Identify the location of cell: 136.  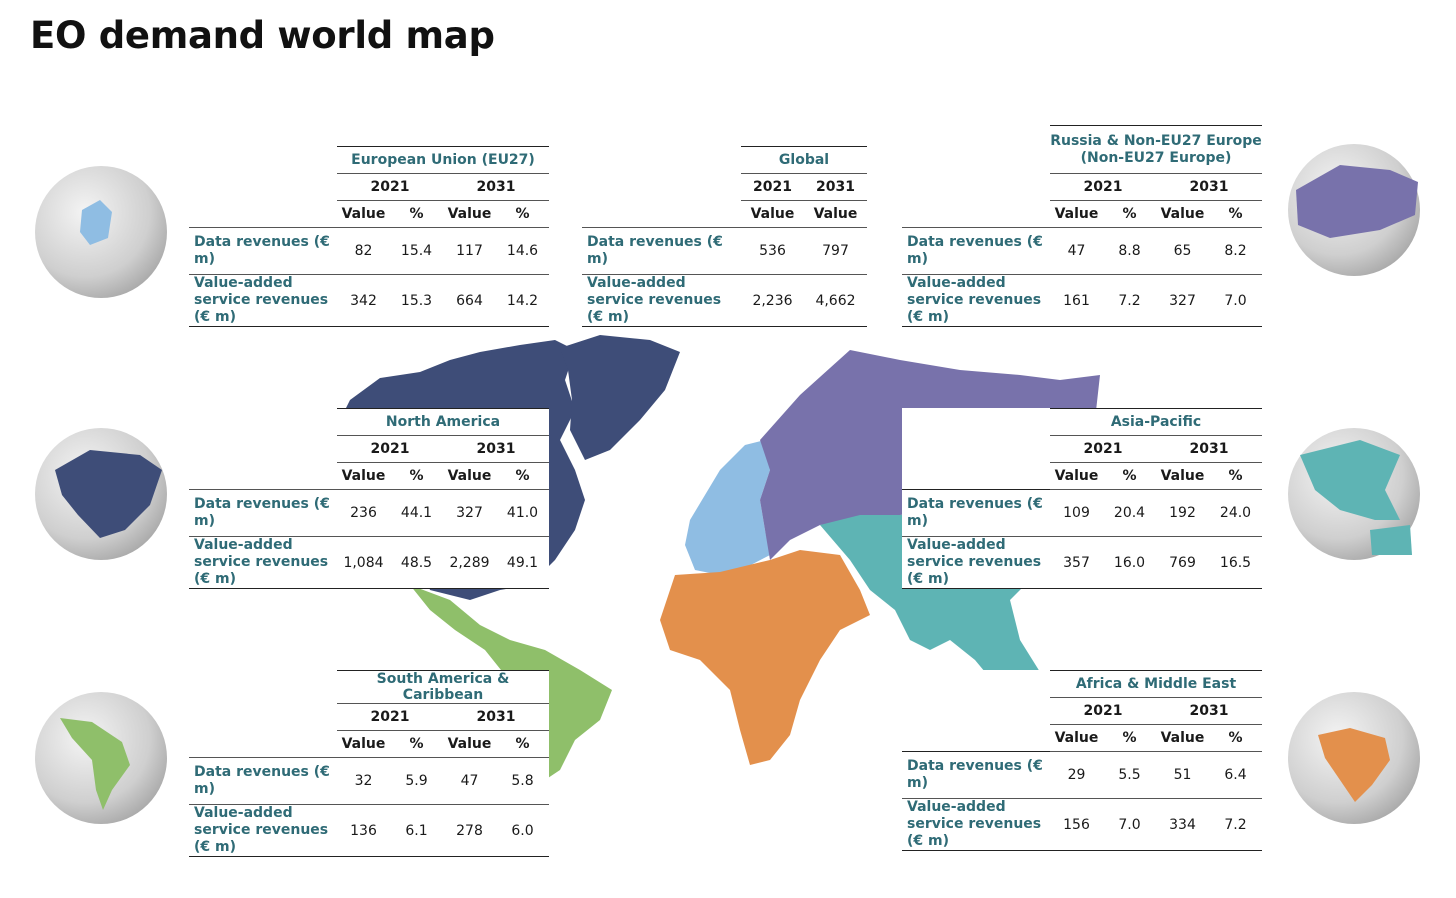
(363, 830).